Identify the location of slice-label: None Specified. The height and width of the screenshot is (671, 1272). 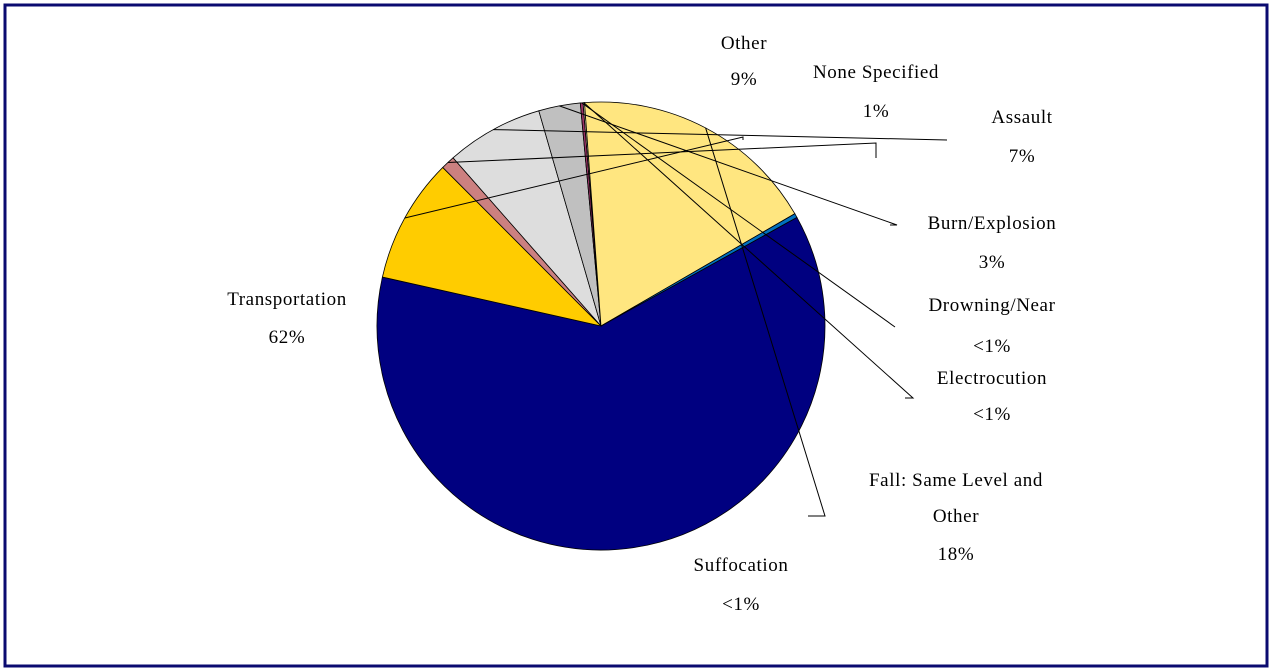
(876, 72).